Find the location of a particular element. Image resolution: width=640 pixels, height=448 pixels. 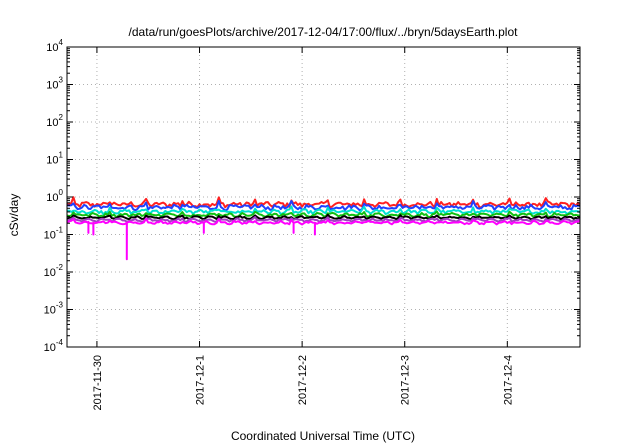

x-tick-label: 2017-12-4 is located at coordinates (508, 380).